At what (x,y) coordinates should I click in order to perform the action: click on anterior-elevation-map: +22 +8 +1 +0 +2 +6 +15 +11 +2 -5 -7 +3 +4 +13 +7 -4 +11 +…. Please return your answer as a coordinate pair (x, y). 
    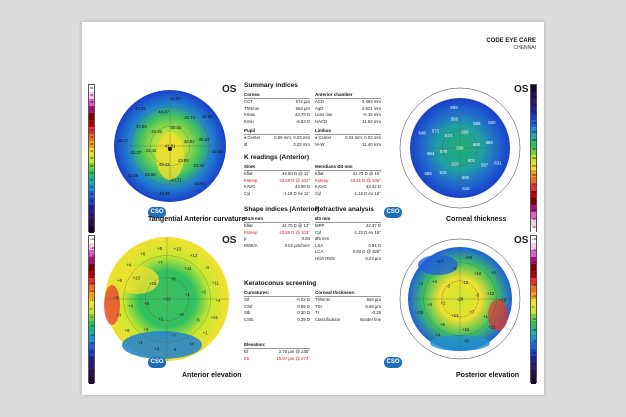
    Looking at the image, I should click on (167, 301).